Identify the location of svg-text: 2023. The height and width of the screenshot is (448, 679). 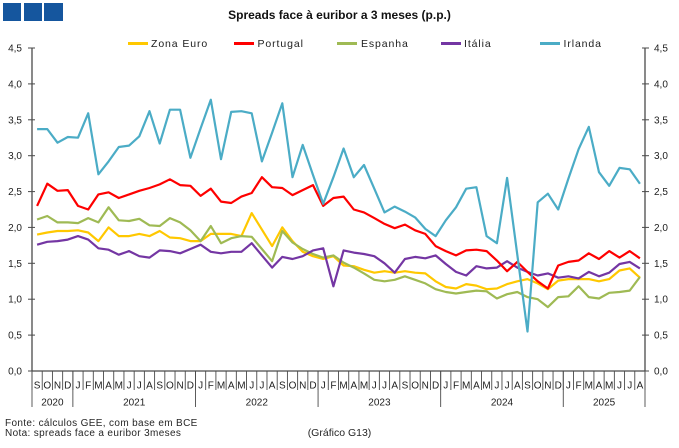
(379, 403).